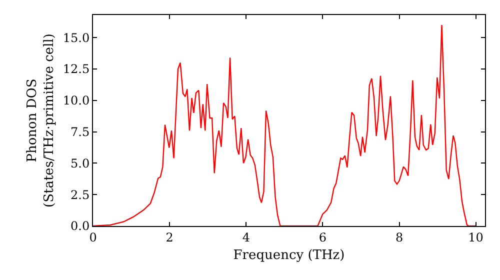 The image size is (500, 280). Describe the element at coordinates (80, 195) in the screenshot. I see `y-tick-label: 2.5` at that location.